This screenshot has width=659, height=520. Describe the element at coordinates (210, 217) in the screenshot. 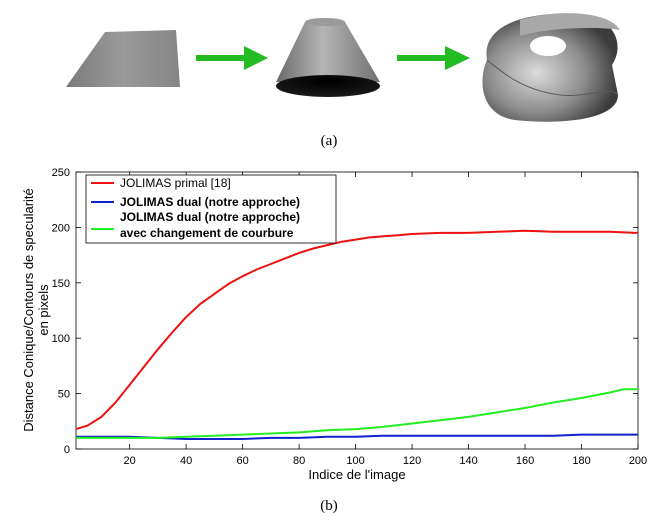

I see `legend-label-dual-curvature: JOLIMAS dual (notre approche)` at that location.